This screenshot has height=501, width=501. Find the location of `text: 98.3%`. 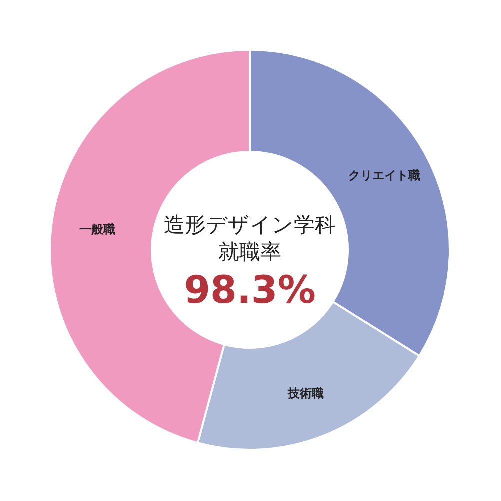

text: 98.3% is located at coordinates (250, 290).